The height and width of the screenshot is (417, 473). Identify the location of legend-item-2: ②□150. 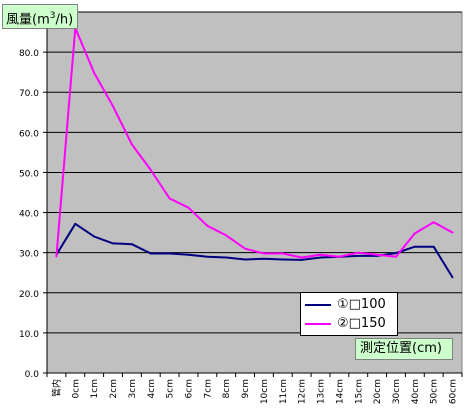
(345, 324).